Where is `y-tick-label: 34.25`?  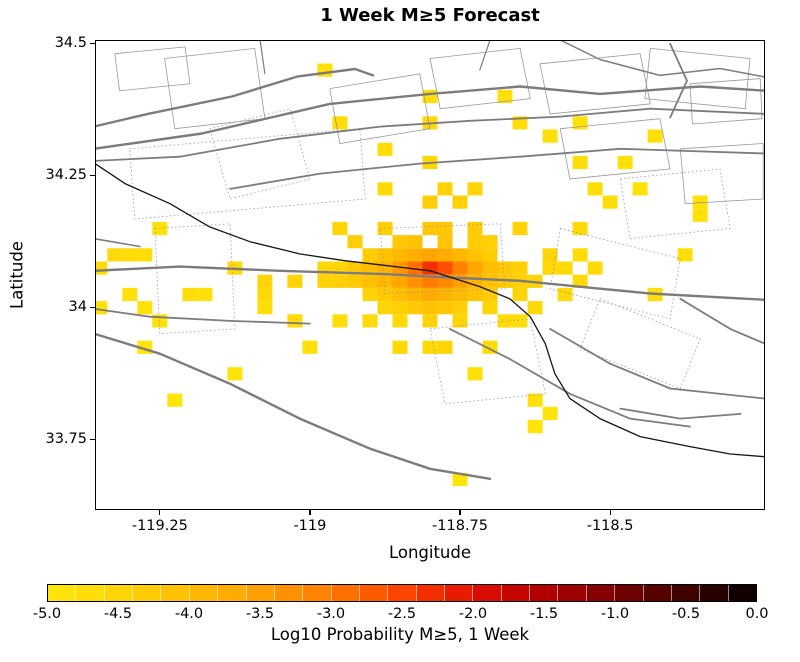
y-tick-label: 34.25 is located at coordinates (66, 174).